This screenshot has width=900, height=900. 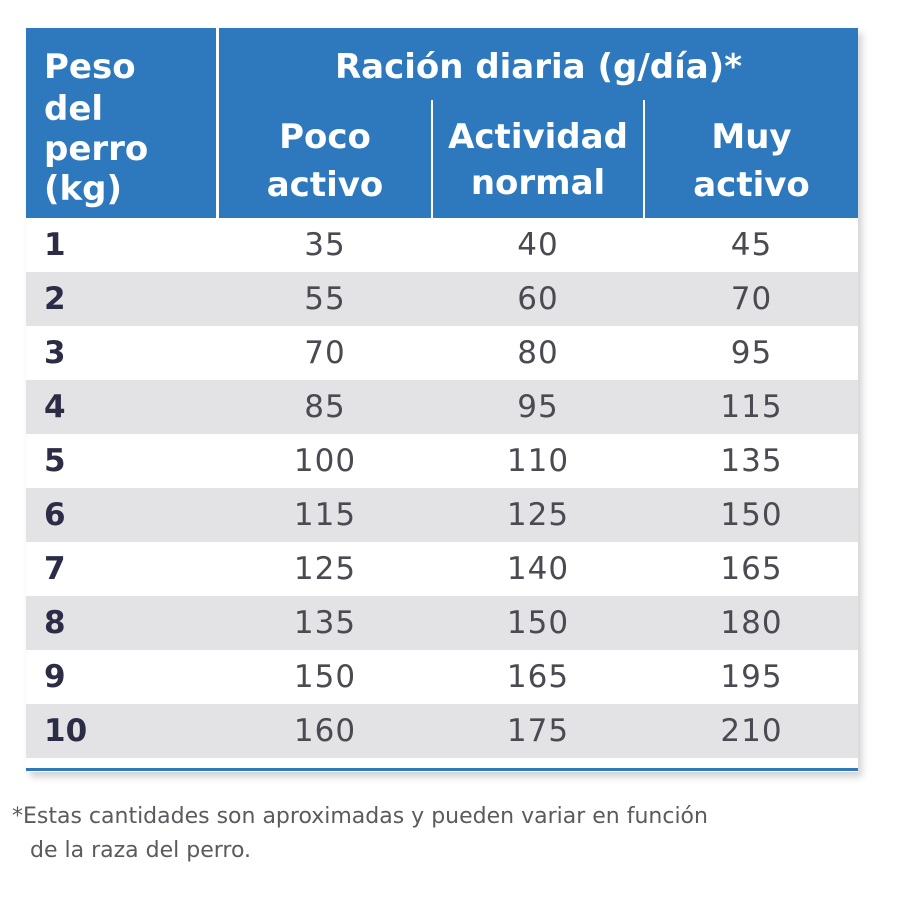 What do you see at coordinates (55, 623) in the screenshot?
I see `weight-cell: 8` at bounding box center [55, 623].